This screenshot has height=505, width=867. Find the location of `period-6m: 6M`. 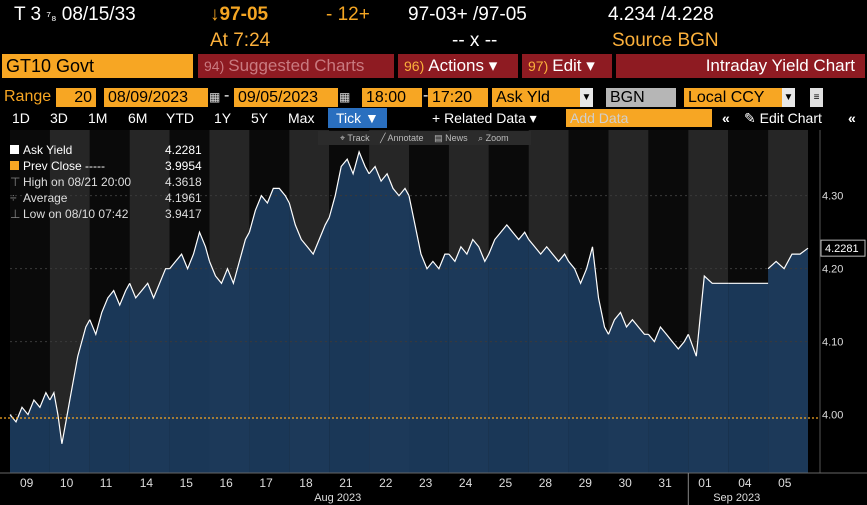

period-6m: 6M is located at coordinates (138, 118).